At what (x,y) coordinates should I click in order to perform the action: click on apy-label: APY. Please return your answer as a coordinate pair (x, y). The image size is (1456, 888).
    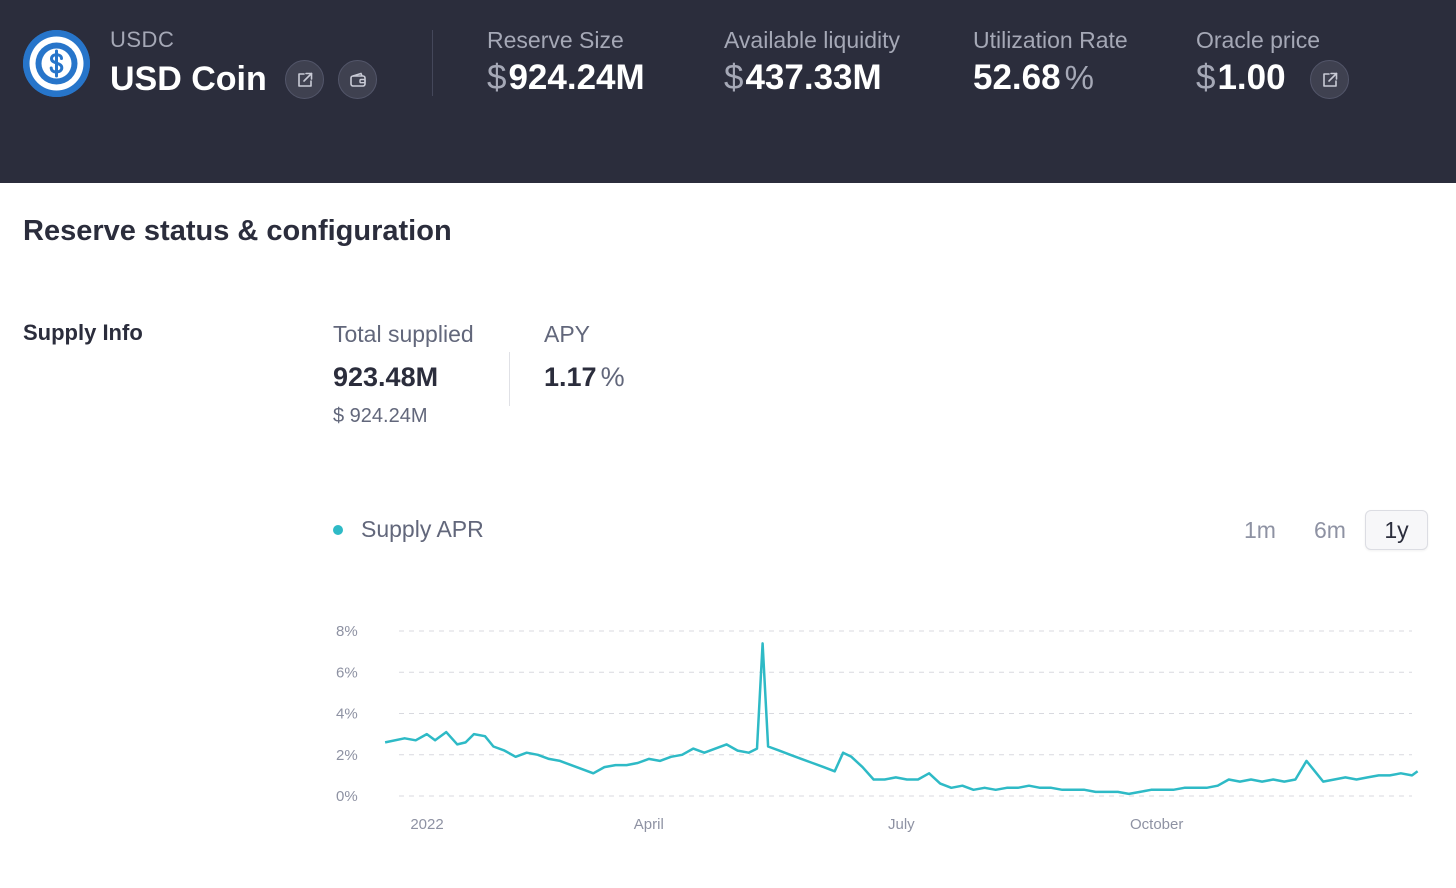
    Looking at the image, I should click on (567, 334).